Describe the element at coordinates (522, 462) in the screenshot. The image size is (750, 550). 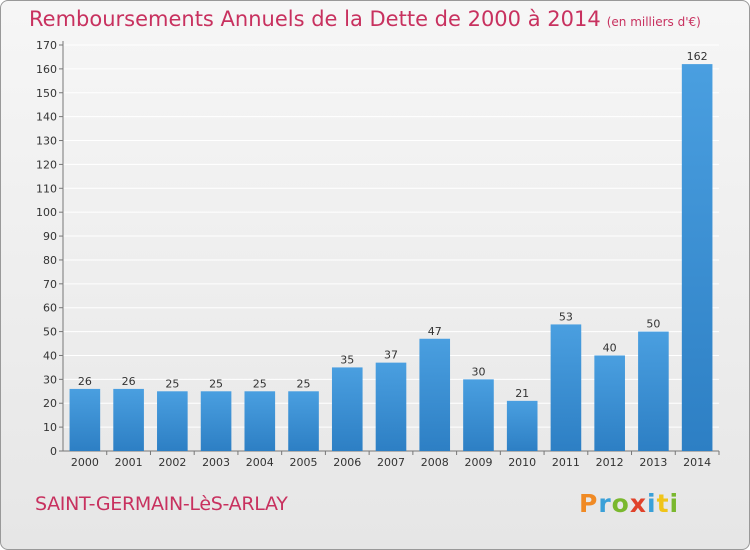
I see `x-tick-label: 2010` at that location.